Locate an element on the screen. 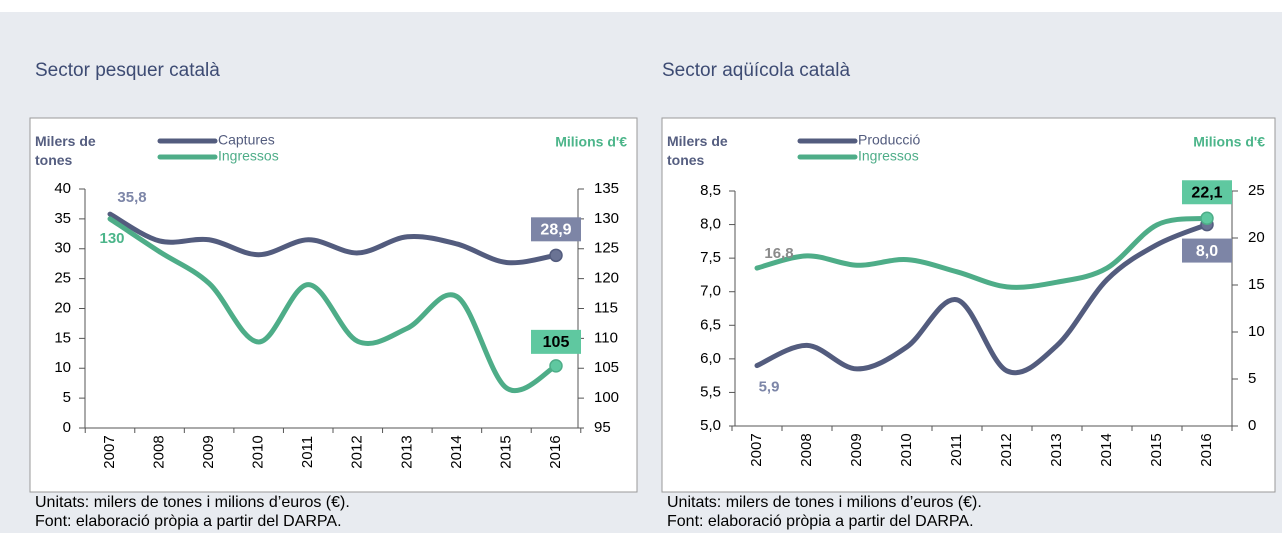 The height and width of the screenshot is (533, 1282). value-label: 105 is located at coordinates (556, 342).